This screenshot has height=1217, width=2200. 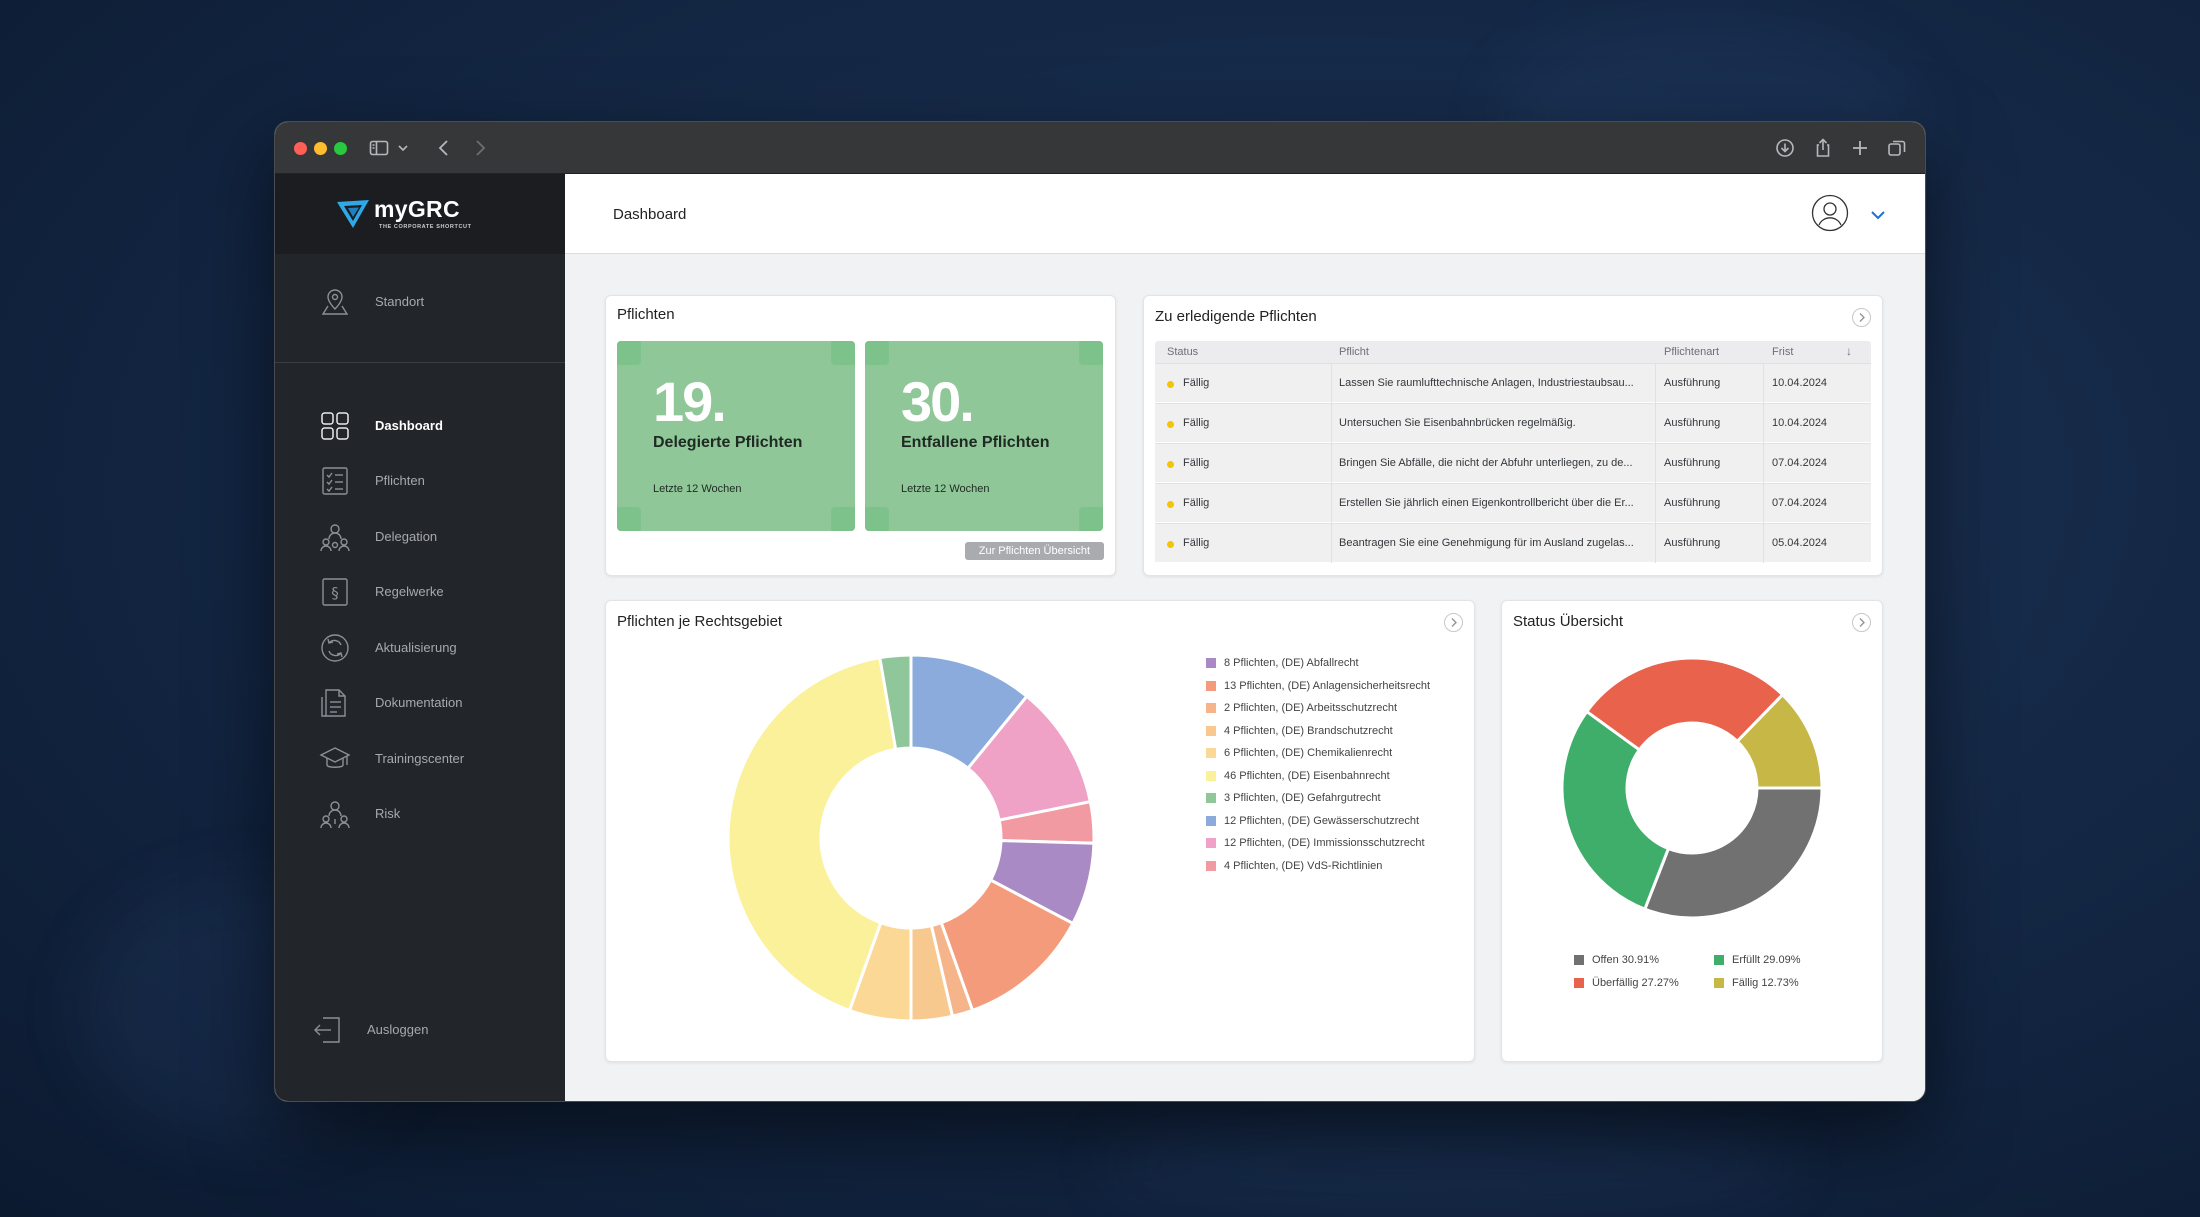 What do you see at coordinates (1291, 663) in the screenshot?
I see `legend-label: 8 Pflichten, (DE) Abfallrecht` at bounding box center [1291, 663].